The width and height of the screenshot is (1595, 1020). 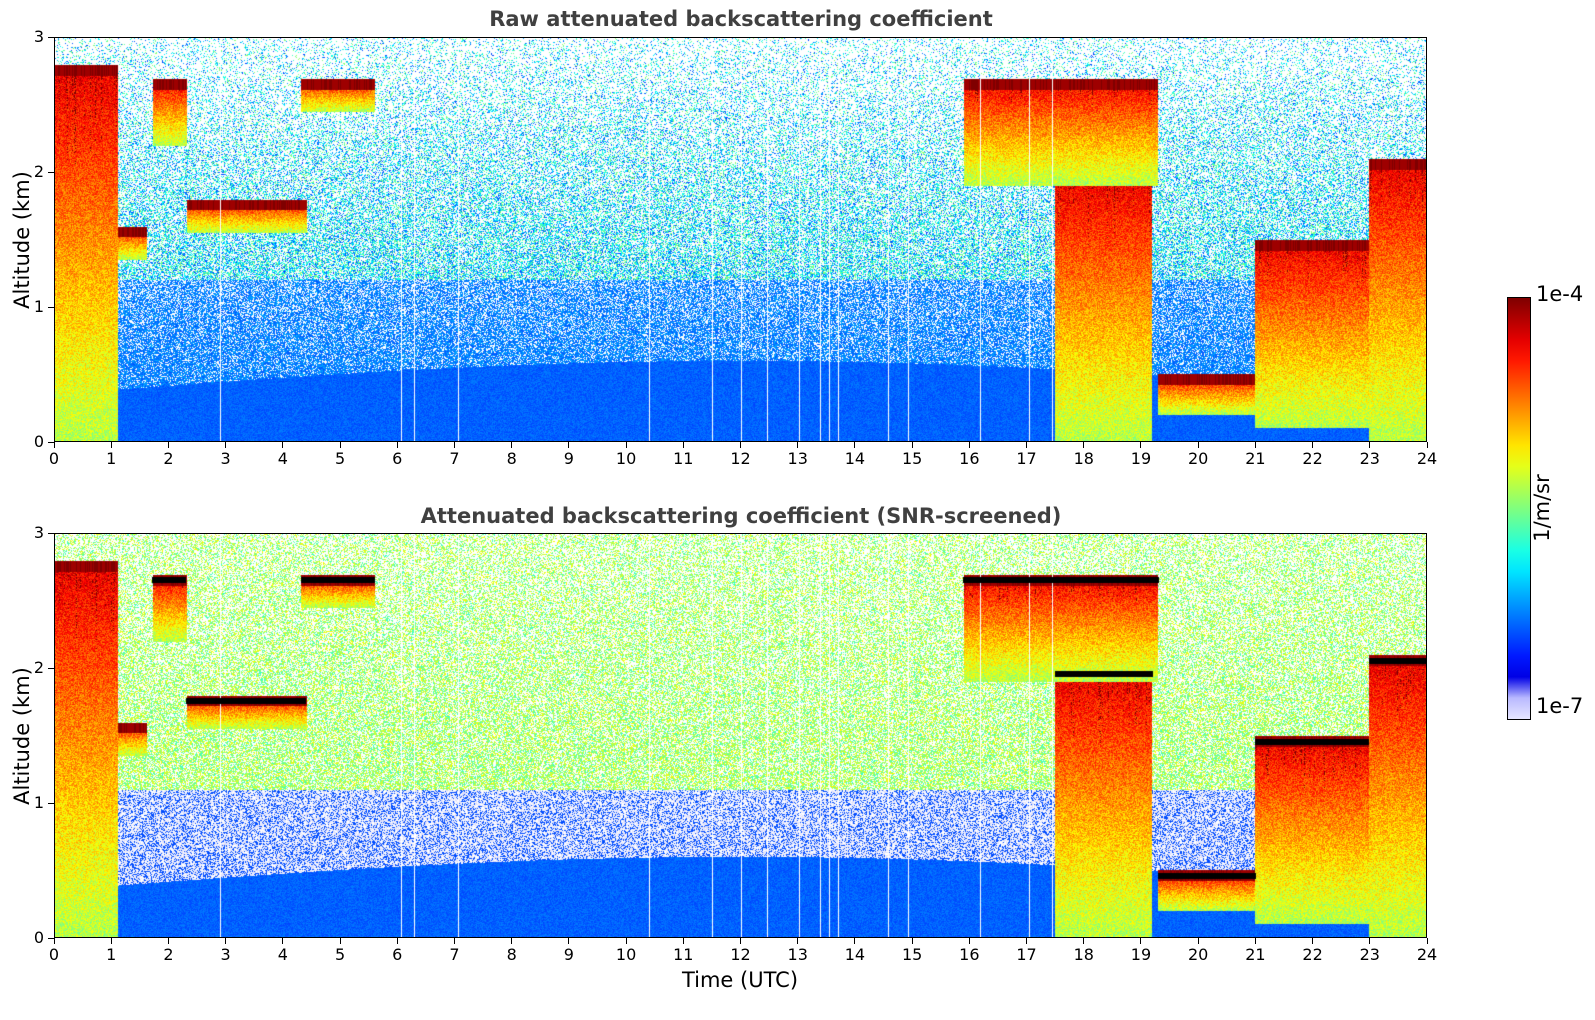 I want to click on bottom-y-tick-label: 3, so click(x=38, y=532).